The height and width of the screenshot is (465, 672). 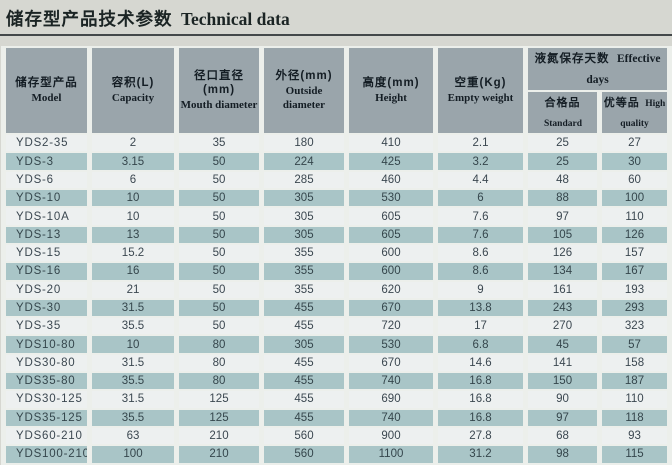 I want to click on column-header-capacity: 容积(L) Capacity, so click(x=133, y=91).